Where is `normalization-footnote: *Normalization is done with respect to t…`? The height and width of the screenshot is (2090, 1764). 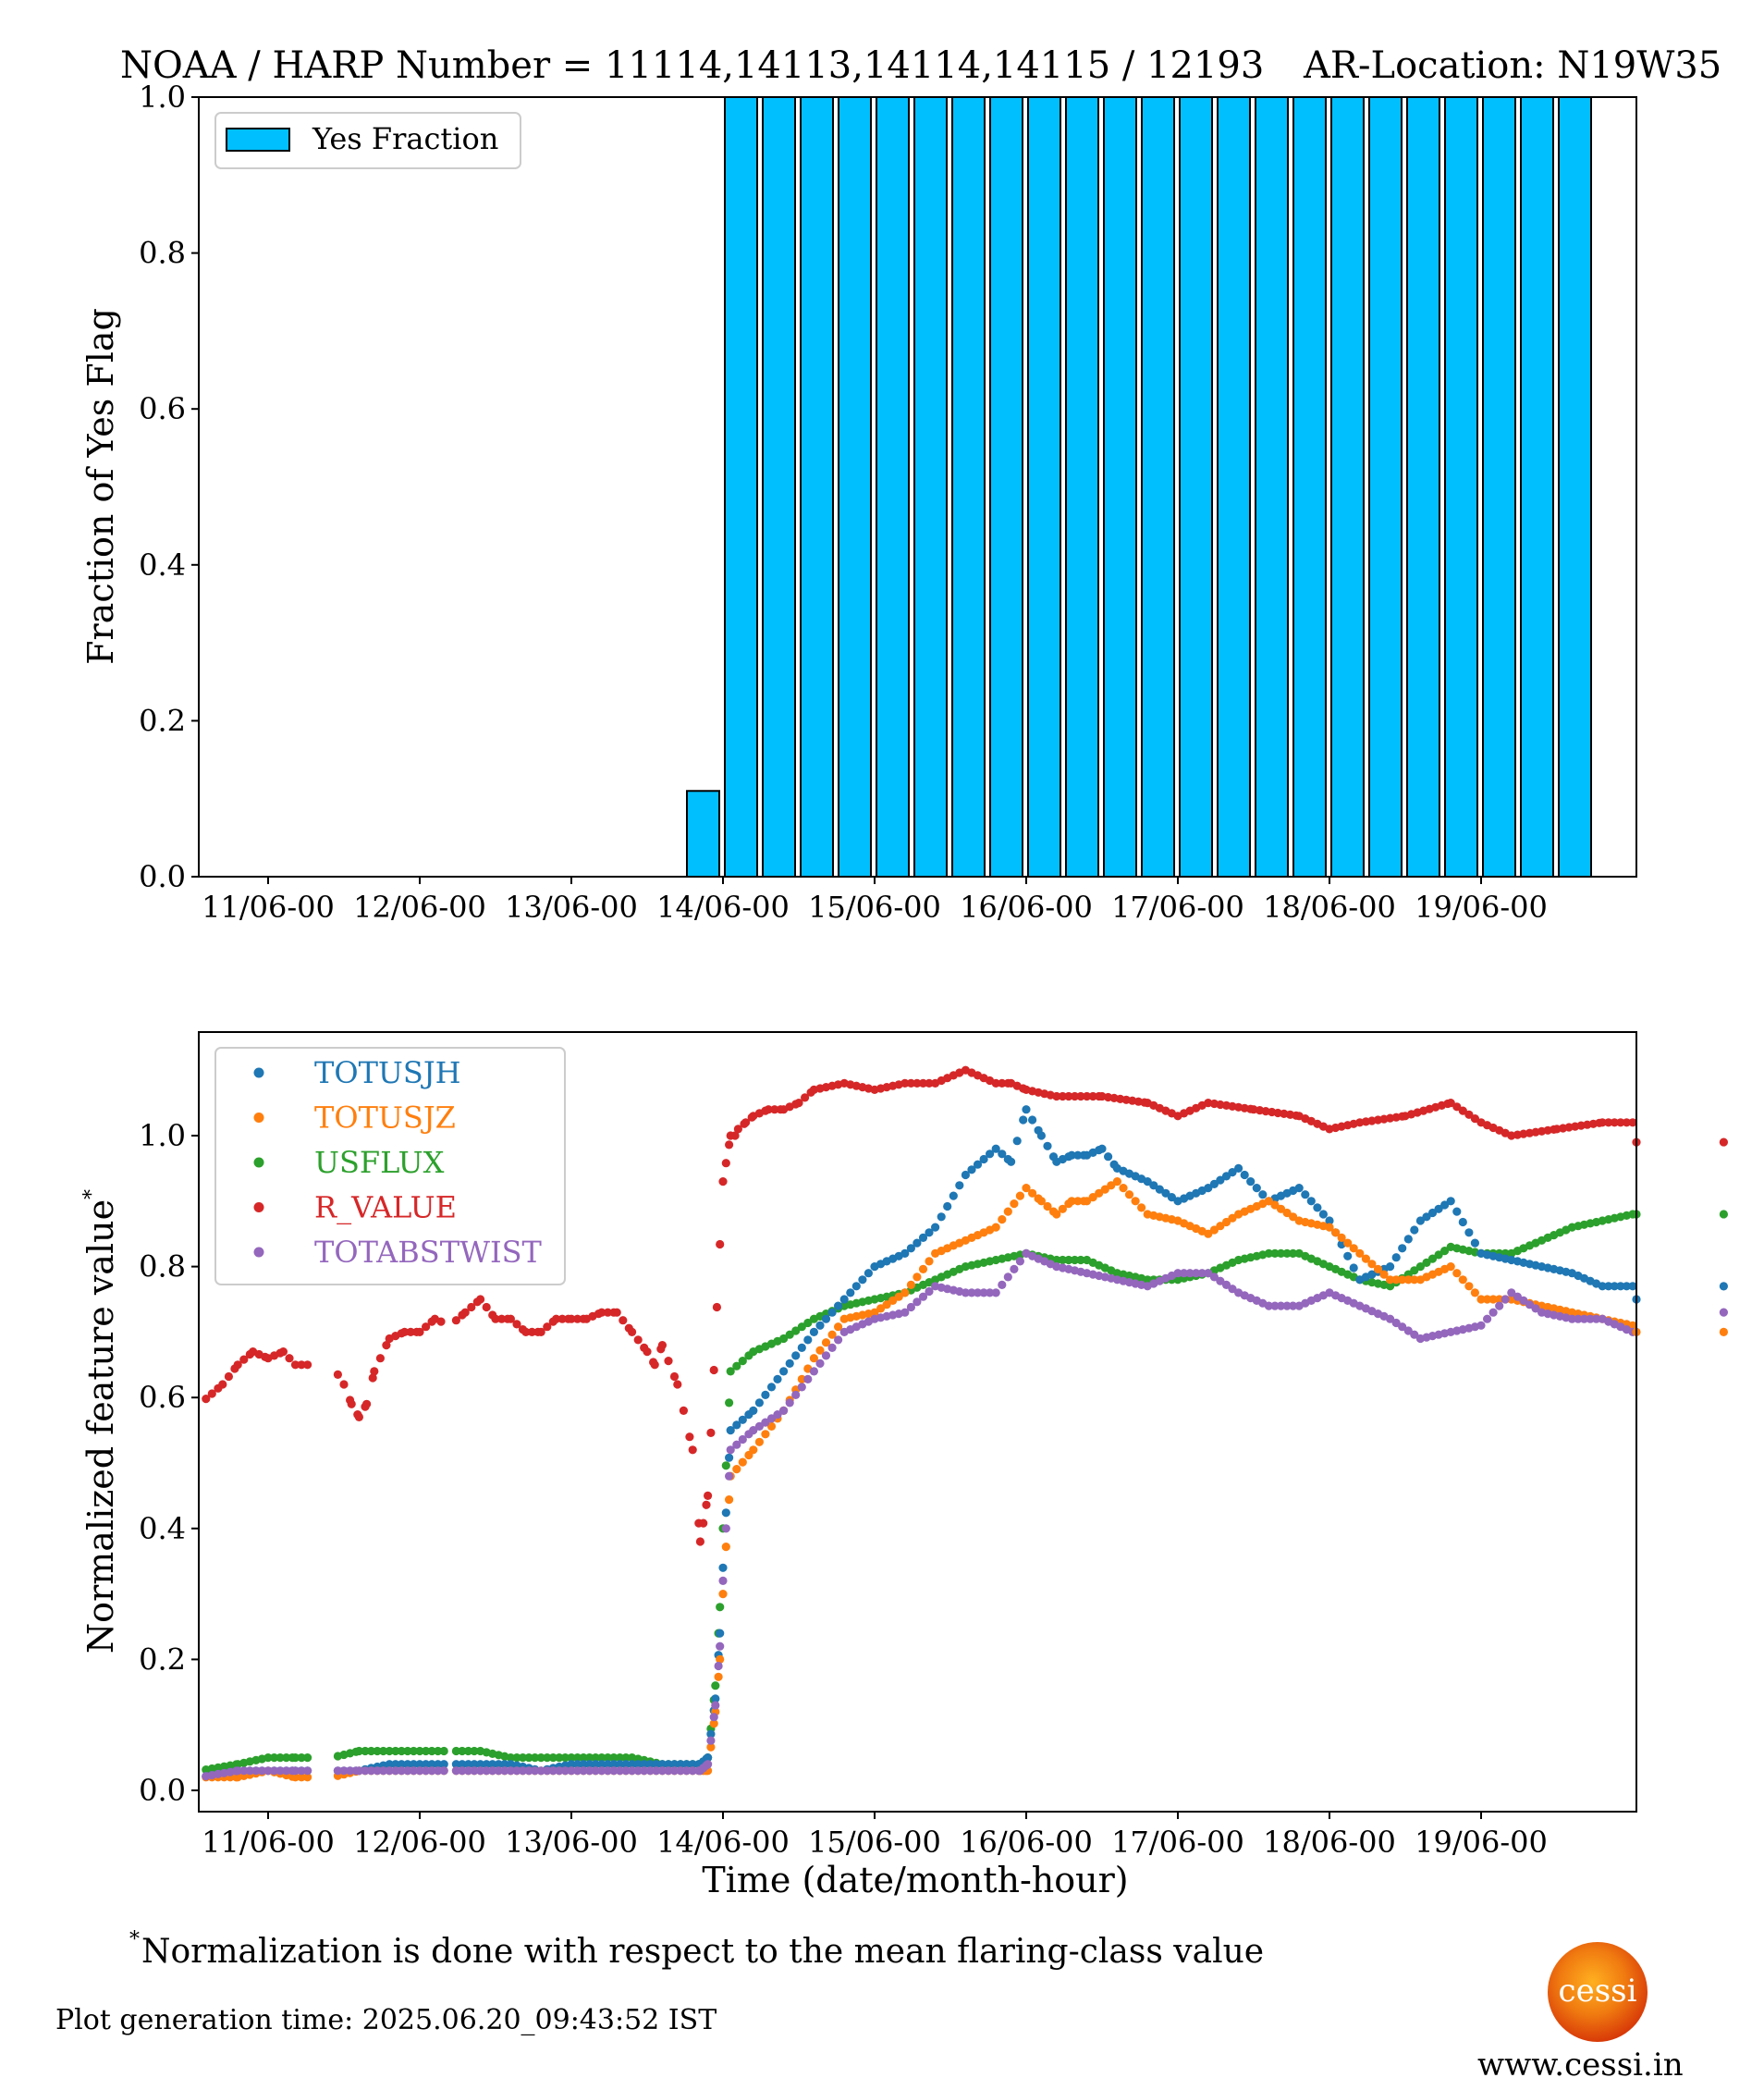 normalization-footnote: *Normalization is done with respect to t… is located at coordinates (696, 1949).